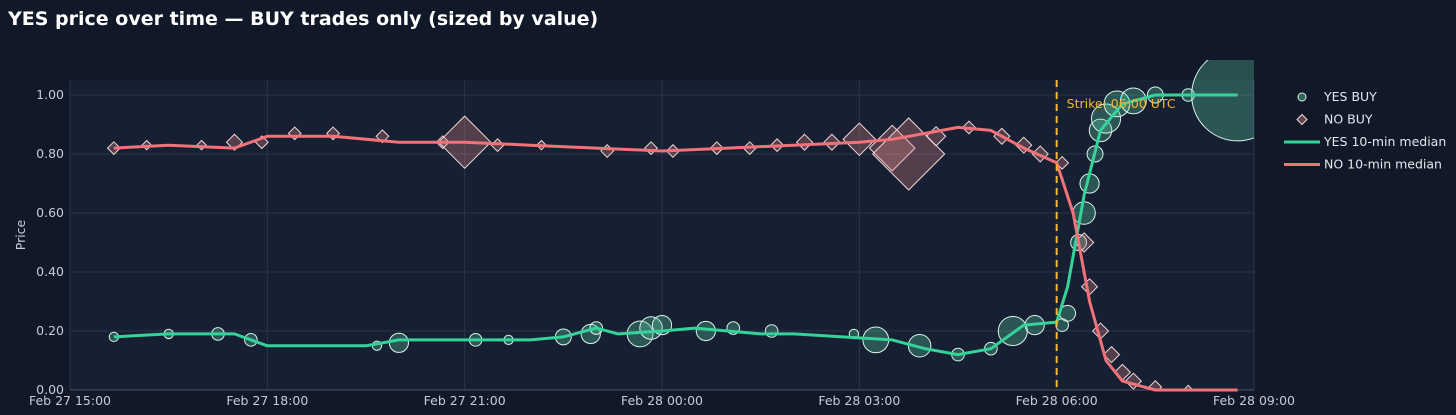  What do you see at coordinates (465, 400) in the screenshot?
I see `x-tick-label: Feb 27 21:00` at bounding box center [465, 400].